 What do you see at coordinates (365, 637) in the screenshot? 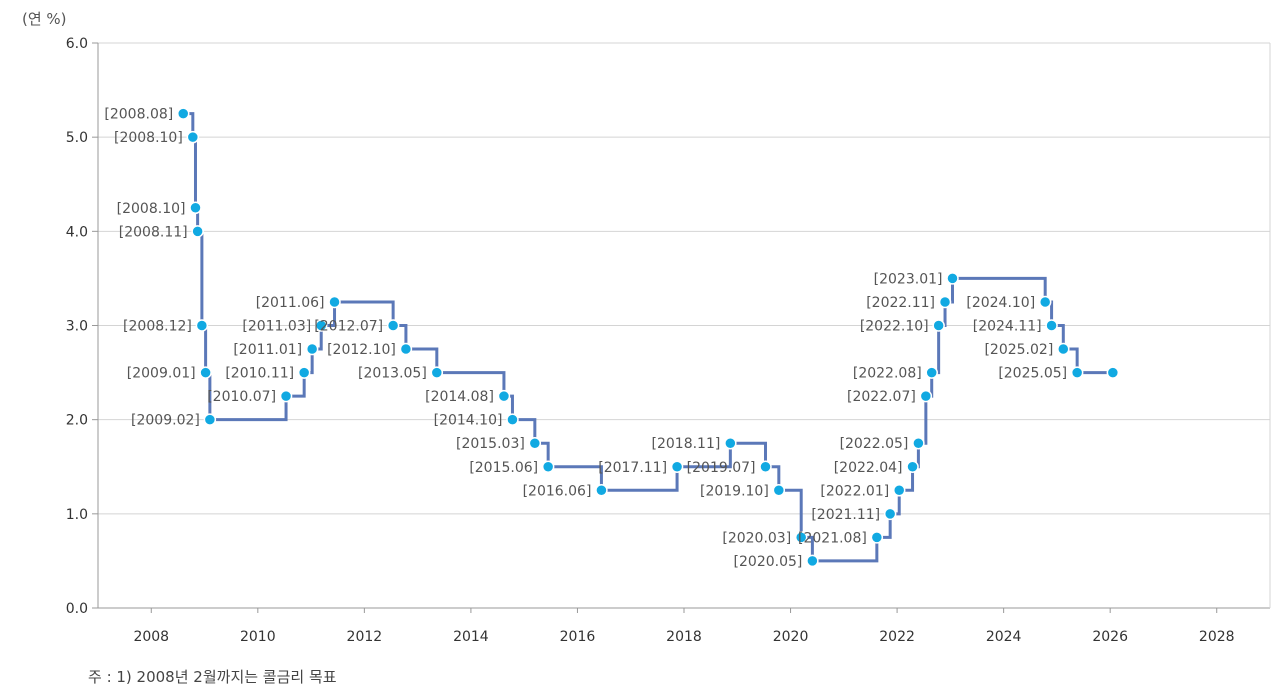
I see `x-tick-label: 2012` at bounding box center [365, 637].